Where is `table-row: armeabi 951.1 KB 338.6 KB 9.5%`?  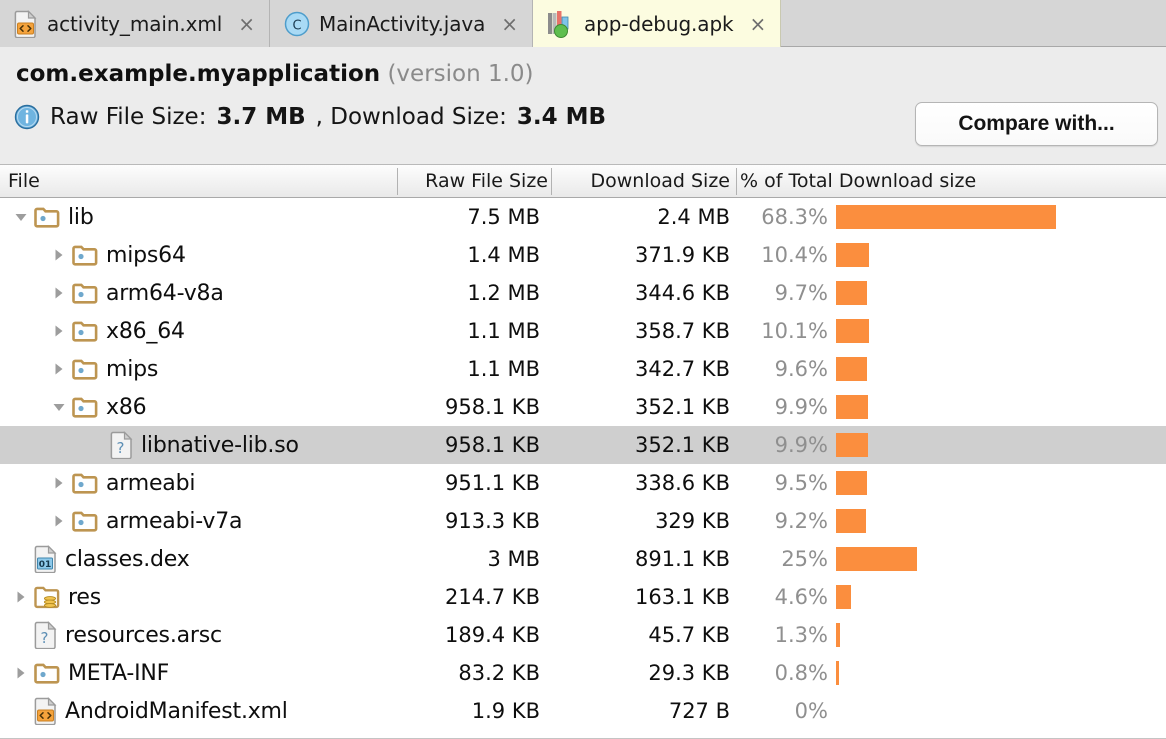 table-row: armeabi 951.1 KB 338.6 KB 9.5% is located at coordinates (583, 483).